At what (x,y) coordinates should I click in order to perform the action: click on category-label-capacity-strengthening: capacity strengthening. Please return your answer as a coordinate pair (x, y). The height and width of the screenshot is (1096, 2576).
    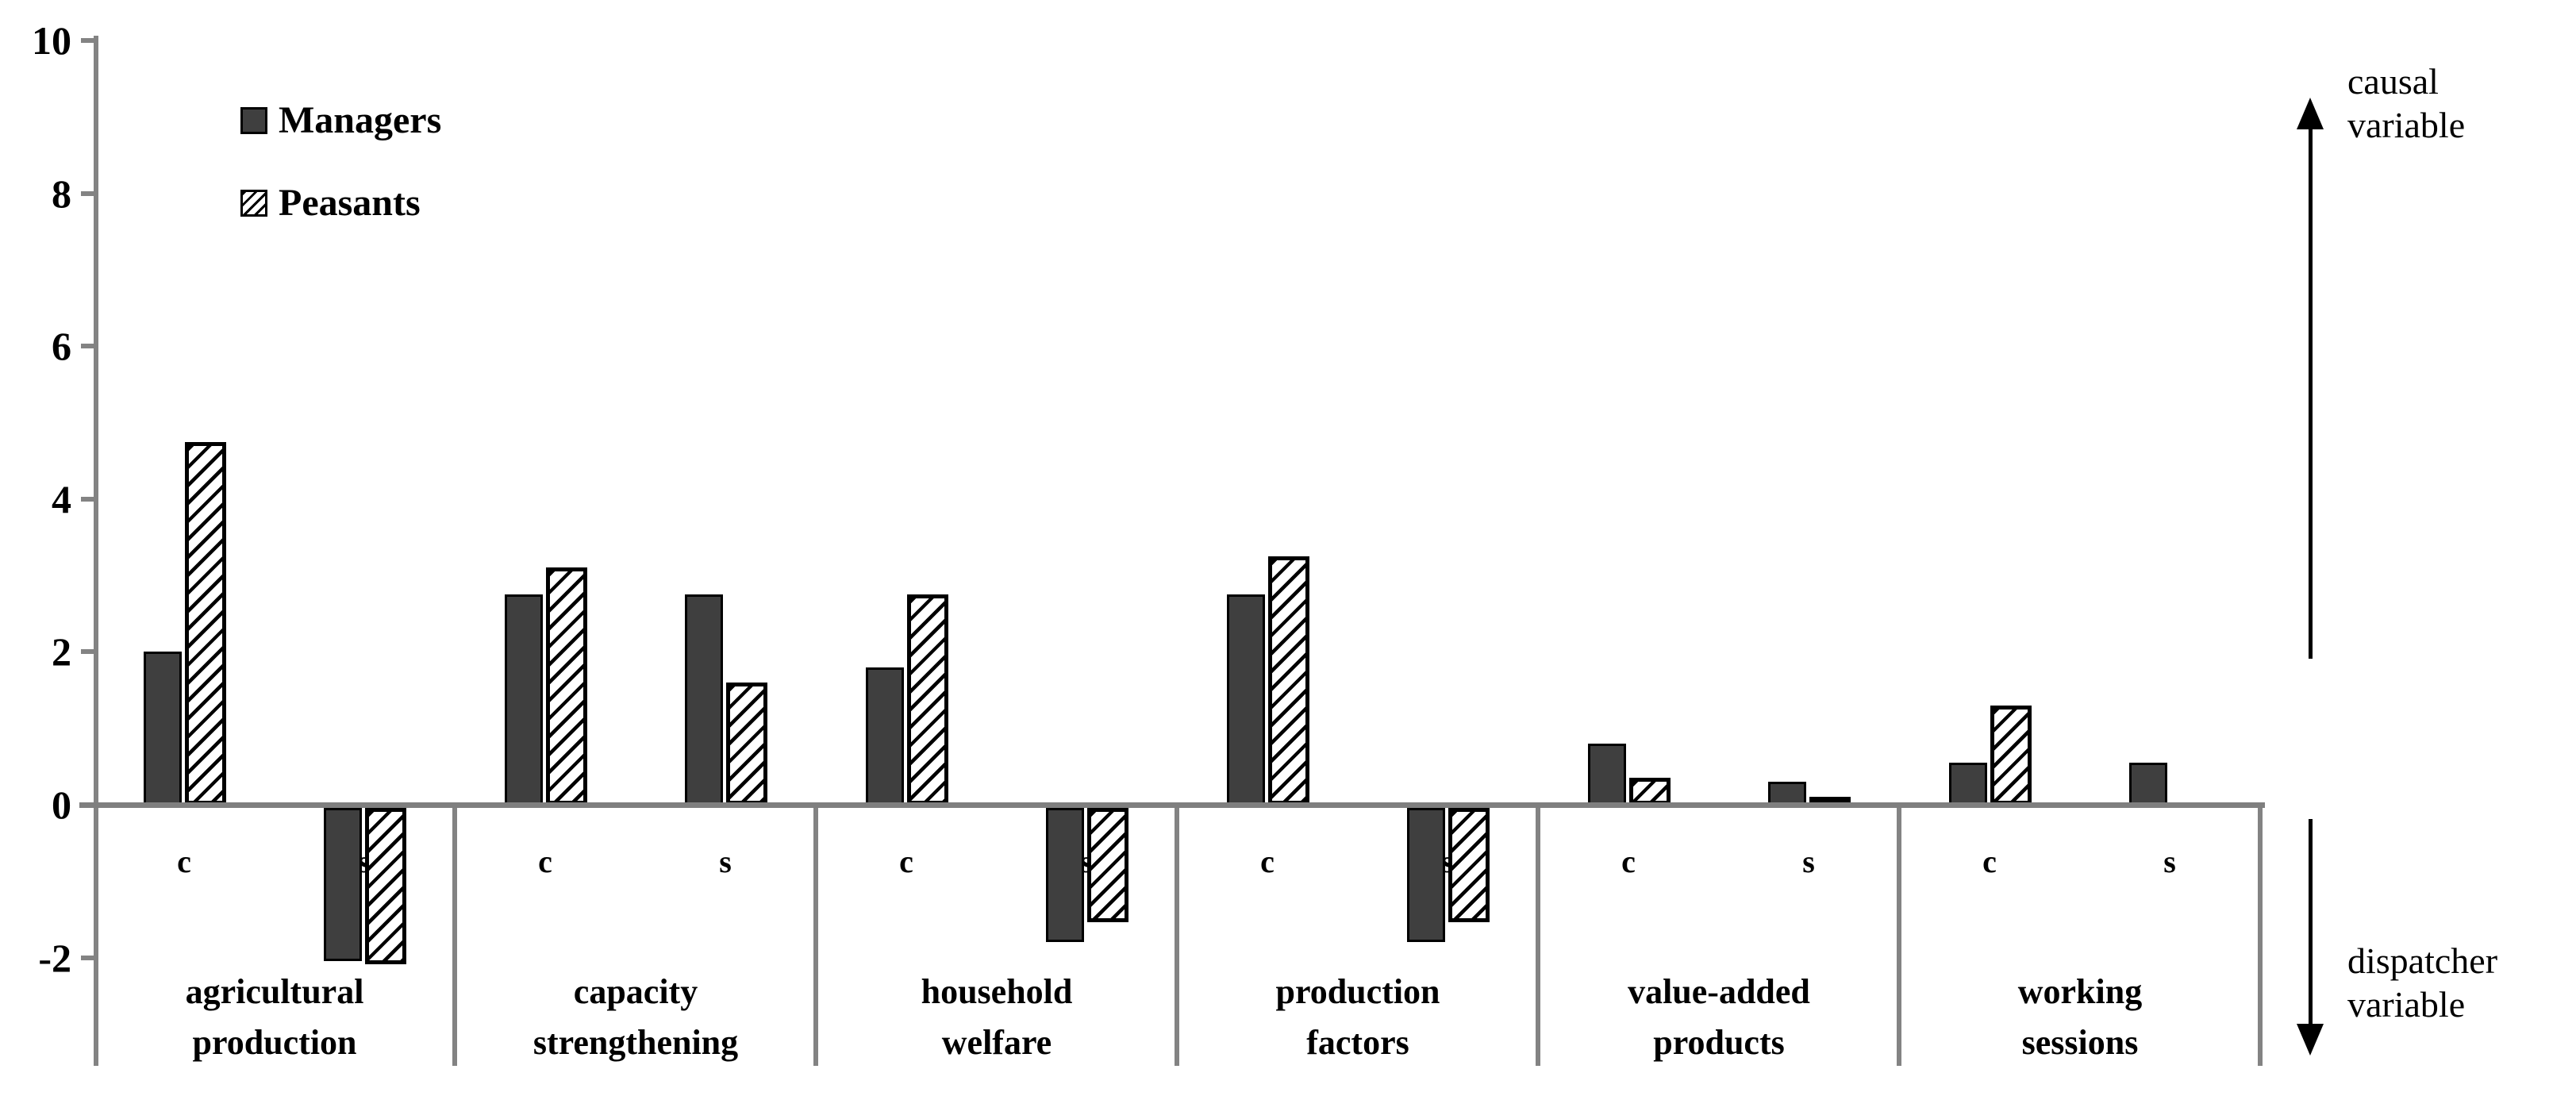
    Looking at the image, I should click on (635, 1018).